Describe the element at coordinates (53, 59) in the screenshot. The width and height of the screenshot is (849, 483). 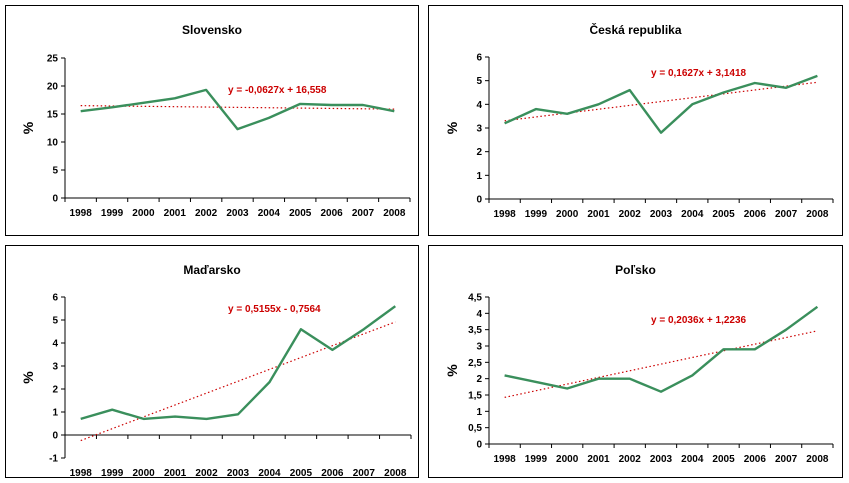
I see `y-tick-label: 25` at that location.